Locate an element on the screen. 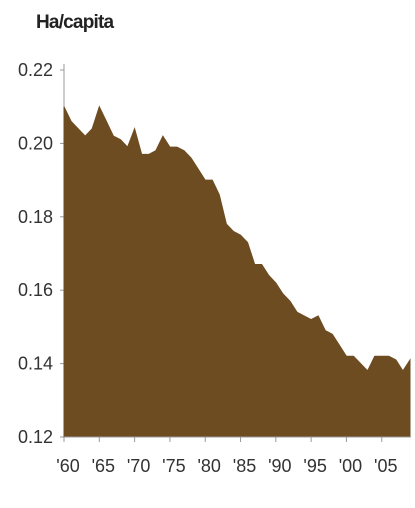 This screenshot has width=415, height=508. y-tick-label: 0.22 is located at coordinates (35, 70).